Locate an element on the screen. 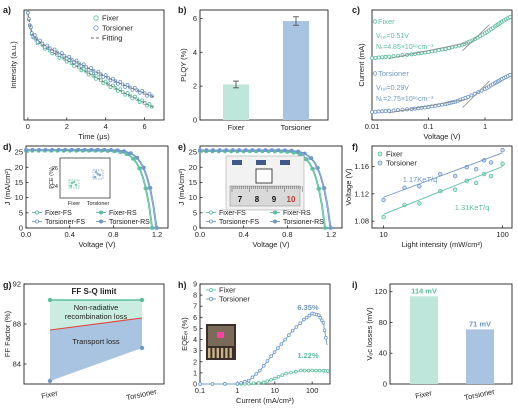 This screenshot has height=415, width=518. x-tick-label-f: 10 is located at coordinates (383, 234).